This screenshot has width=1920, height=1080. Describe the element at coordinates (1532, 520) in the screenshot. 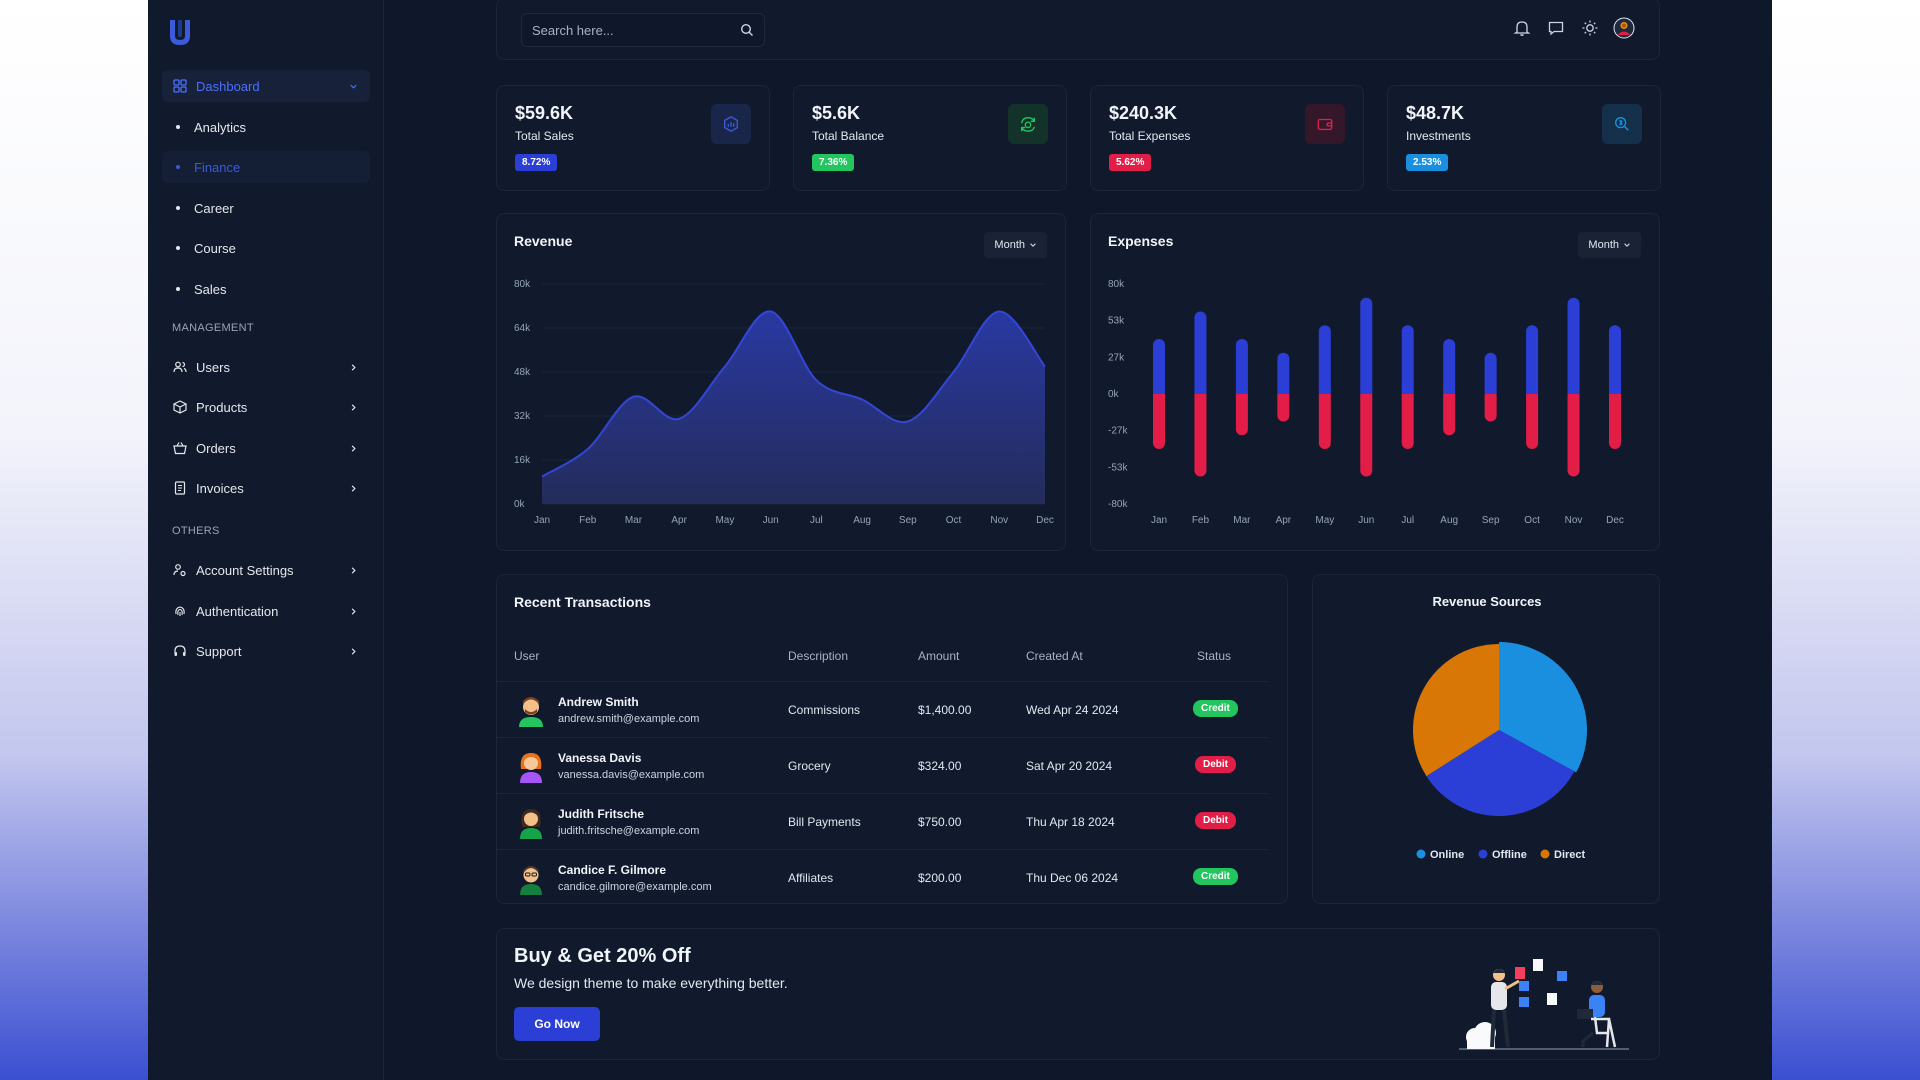

I see `x-tick-label: Oct` at that location.